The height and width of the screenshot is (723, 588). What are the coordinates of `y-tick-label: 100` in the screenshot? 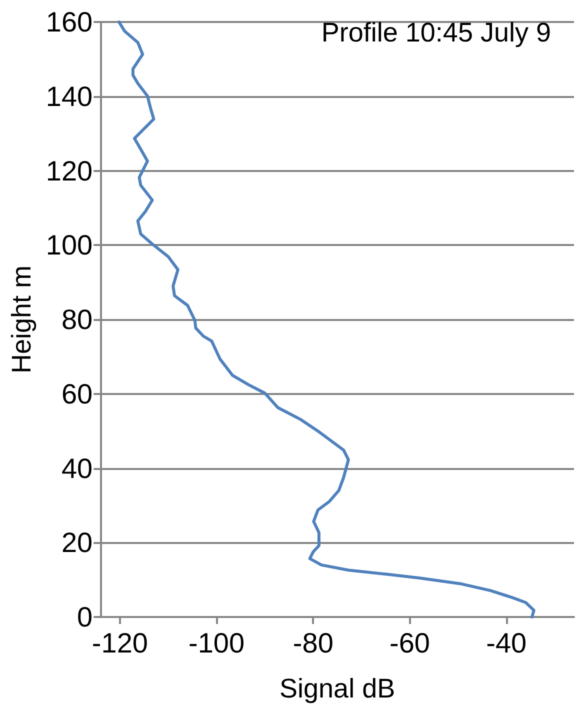 It's located at (69, 245).